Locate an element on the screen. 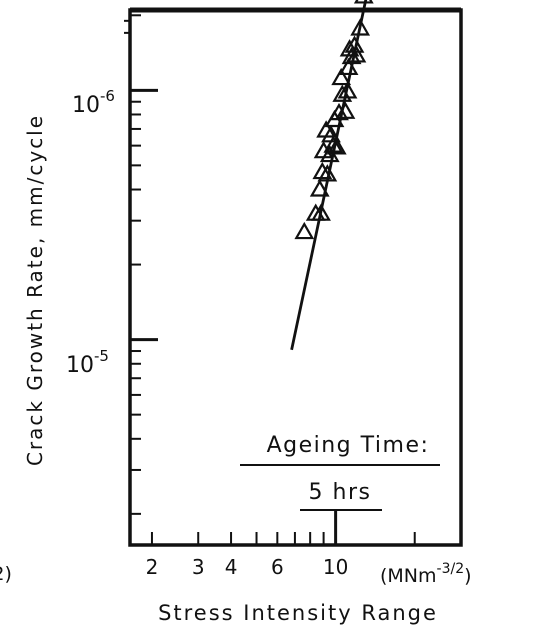 Image resolution: width=546 pixels, height=633 pixels. y-axis-title: Crack Growth Rate, mm/cycle is located at coordinates (35, 290).